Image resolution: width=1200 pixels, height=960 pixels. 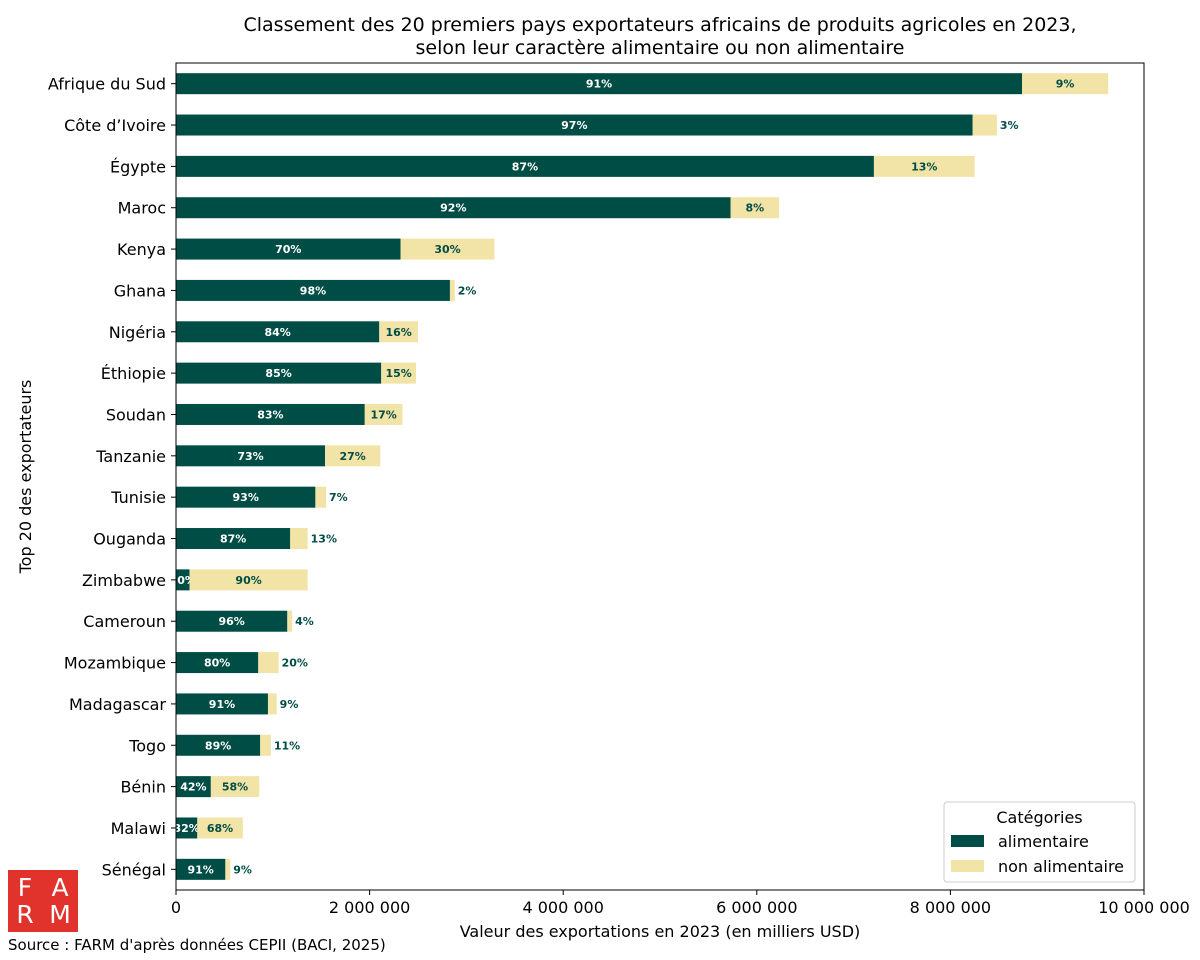 What do you see at coordinates (115, 125) in the screenshot?
I see `y-tick-label: Côte d’Ivoire` at bounding box center [115, 125].